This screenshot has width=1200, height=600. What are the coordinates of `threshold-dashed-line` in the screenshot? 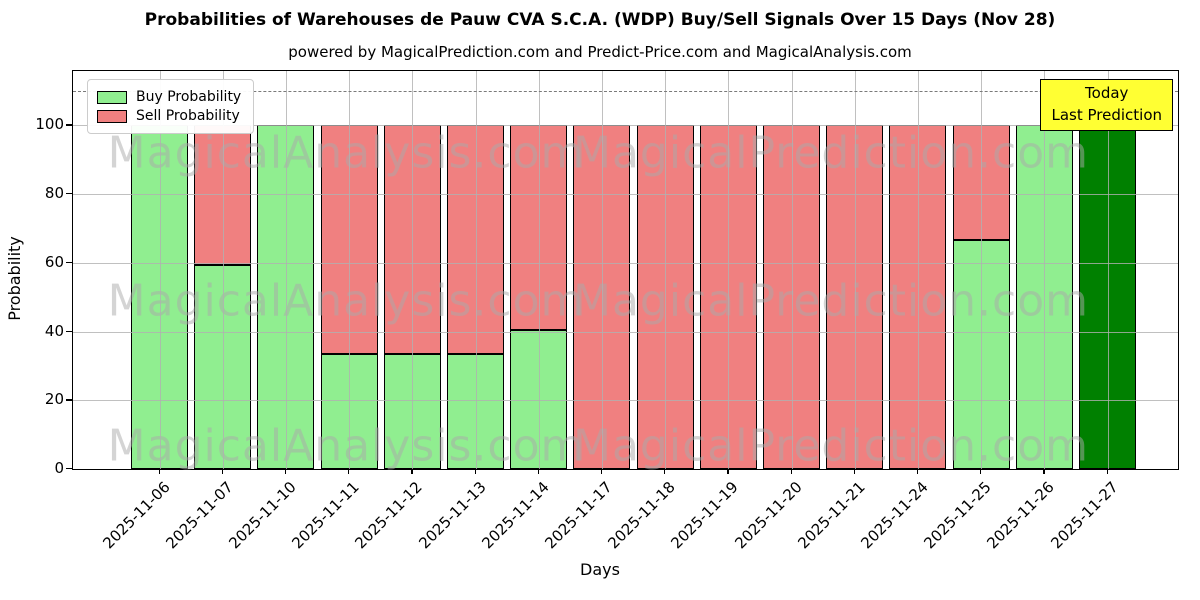 It's located at (625, 91).